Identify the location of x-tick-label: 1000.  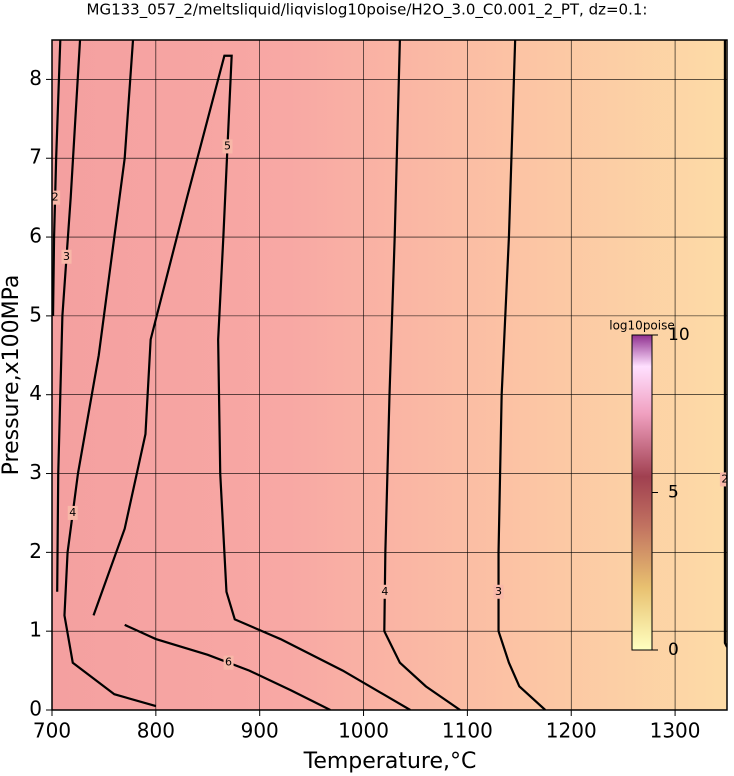
(363, 731).